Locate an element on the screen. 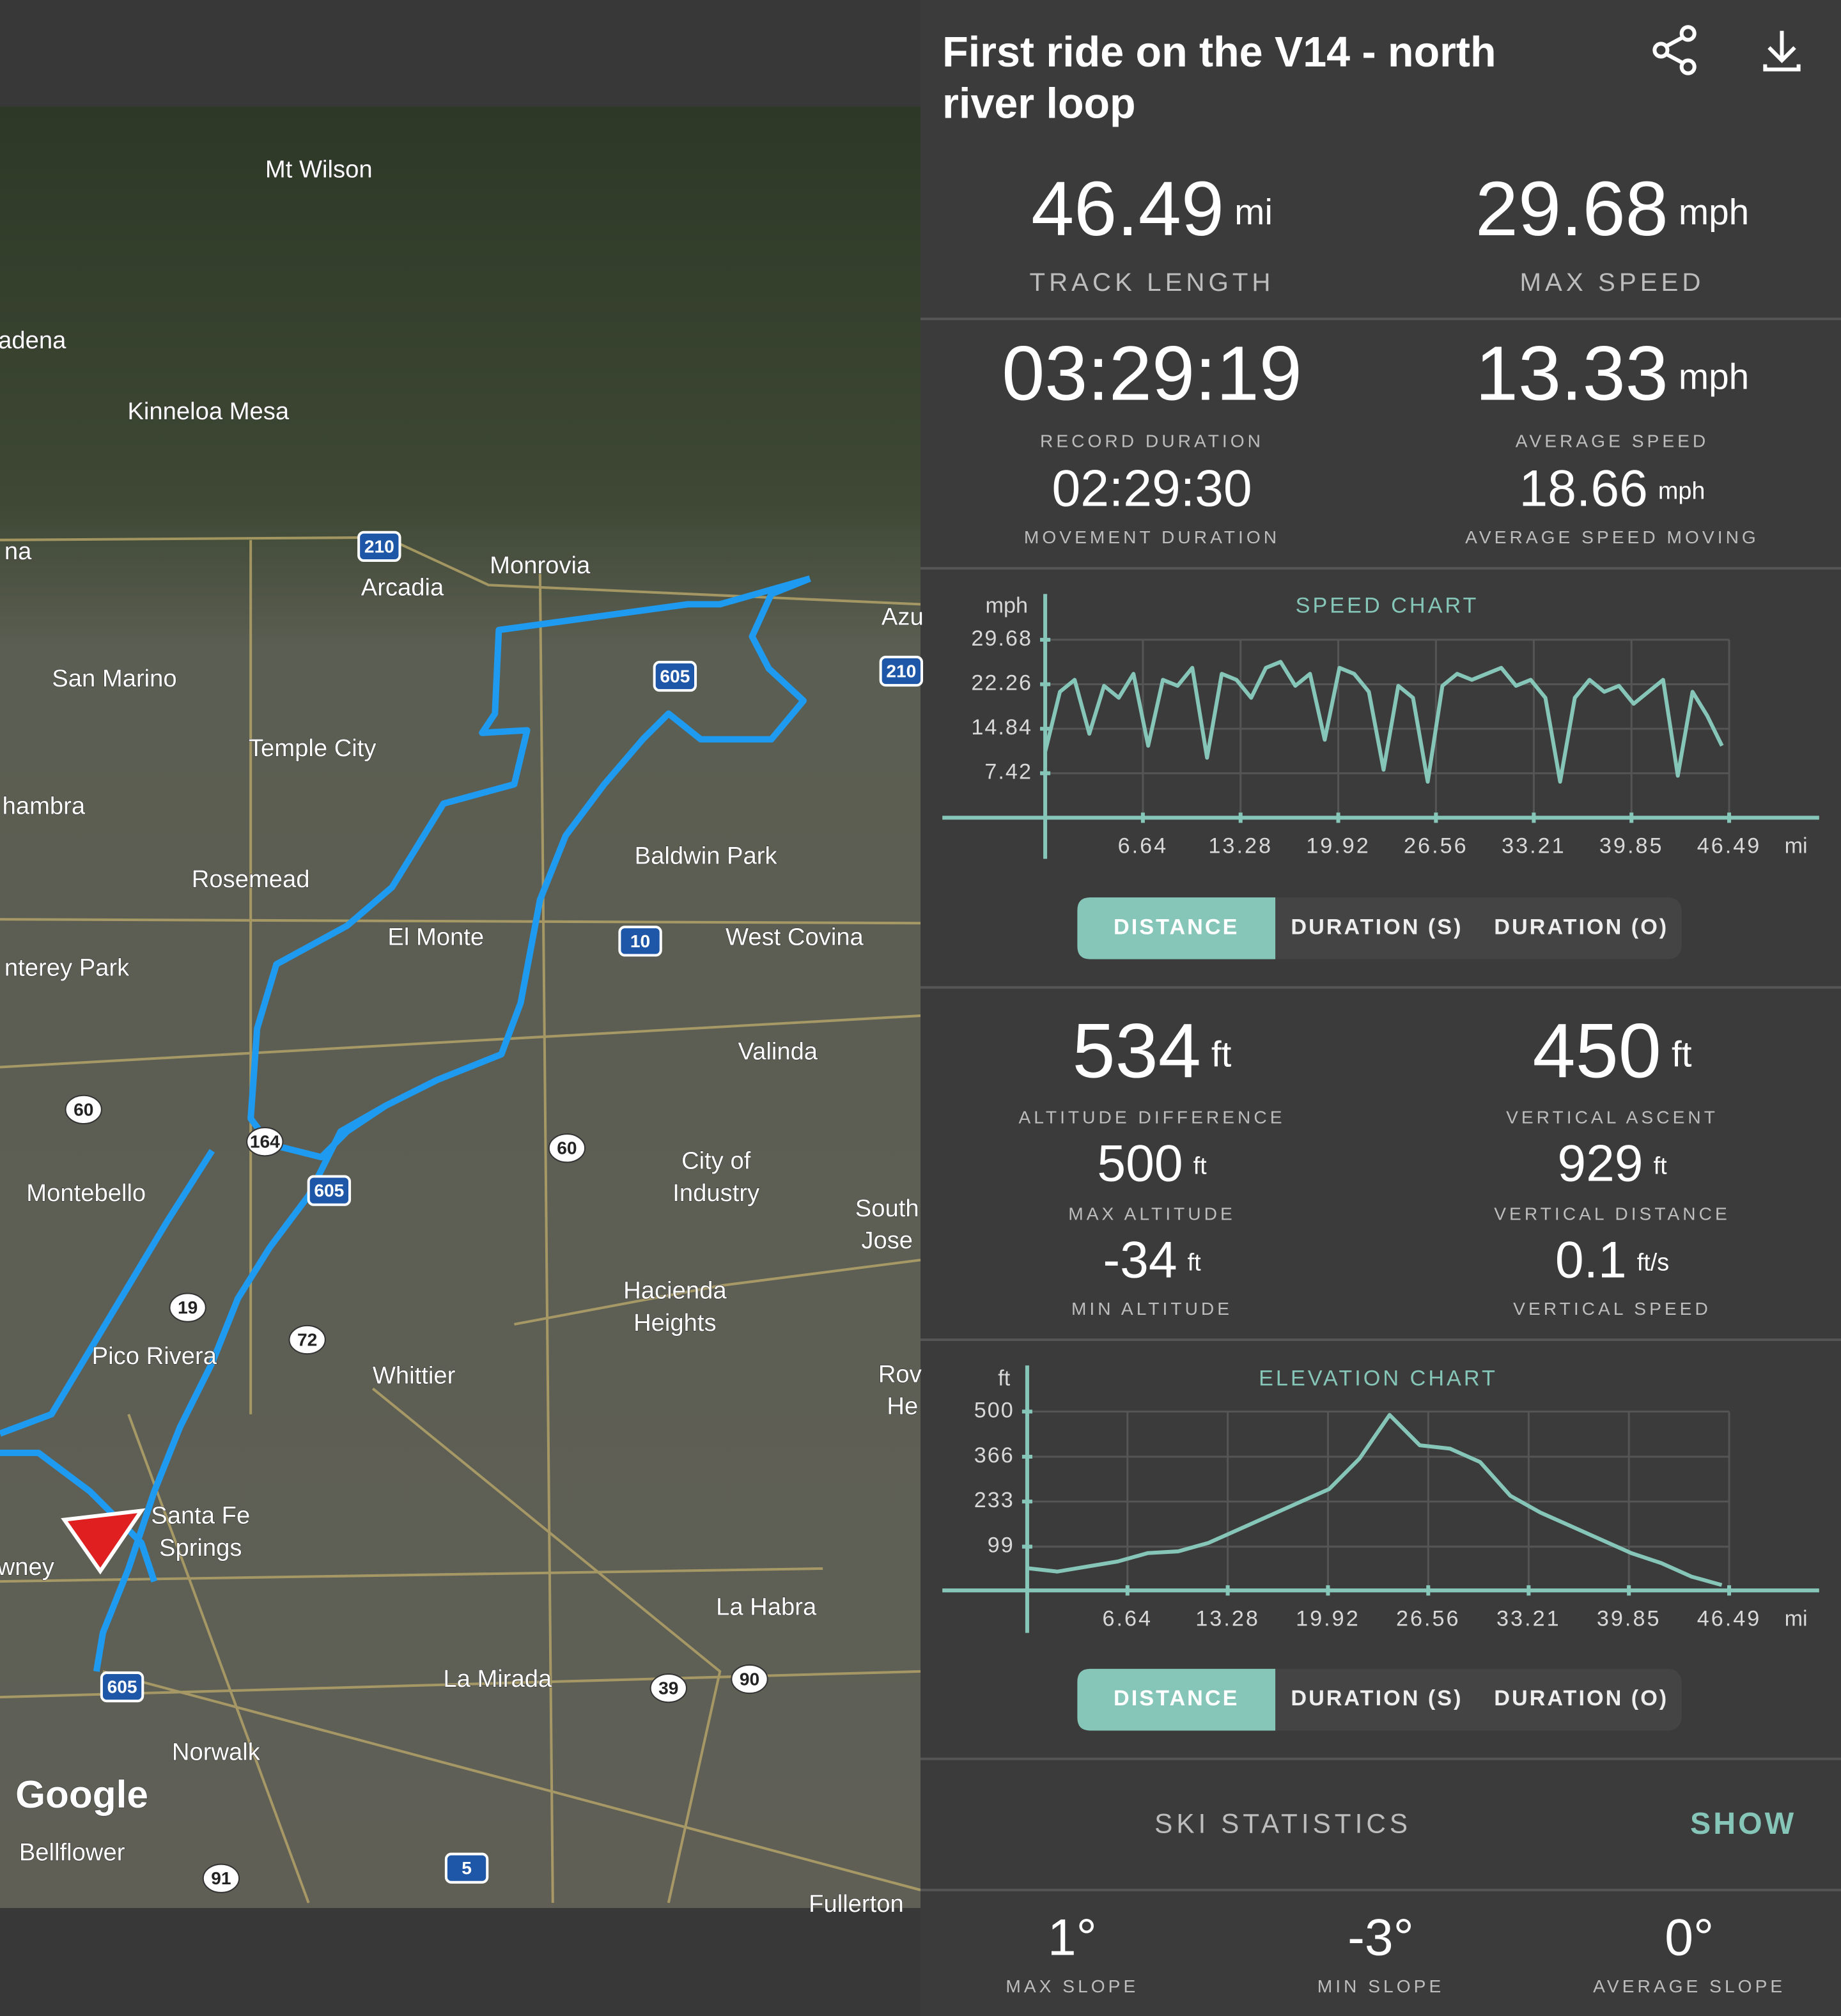  place-label: Pico Rivera is located at coordinates (154, 1356).